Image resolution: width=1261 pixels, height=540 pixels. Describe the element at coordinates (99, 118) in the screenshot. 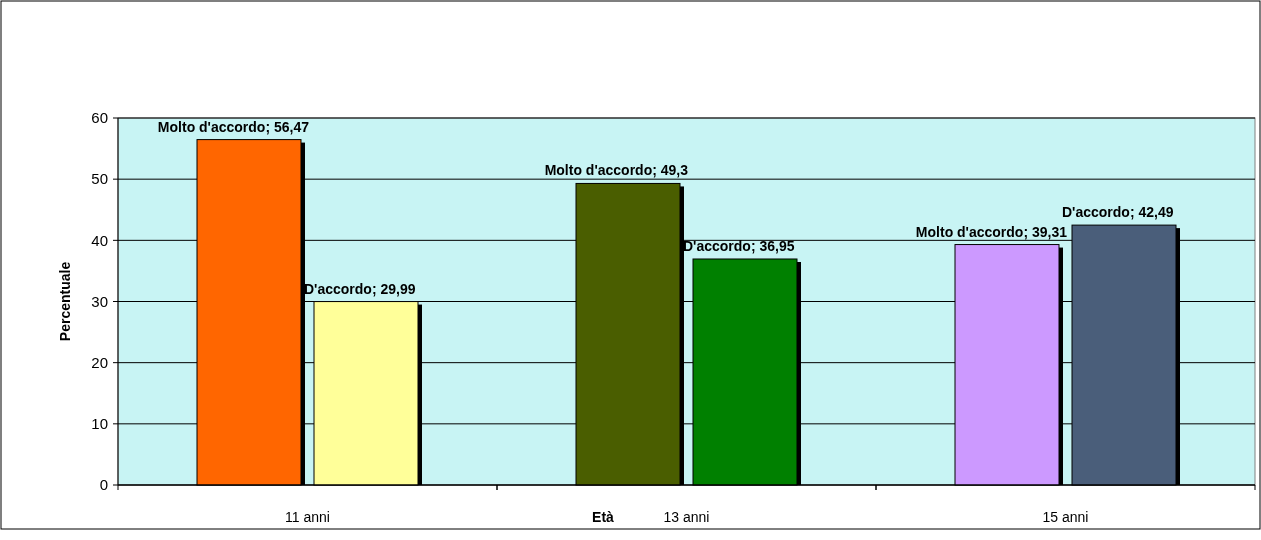

I see `y-tick-label: 60` at that location.